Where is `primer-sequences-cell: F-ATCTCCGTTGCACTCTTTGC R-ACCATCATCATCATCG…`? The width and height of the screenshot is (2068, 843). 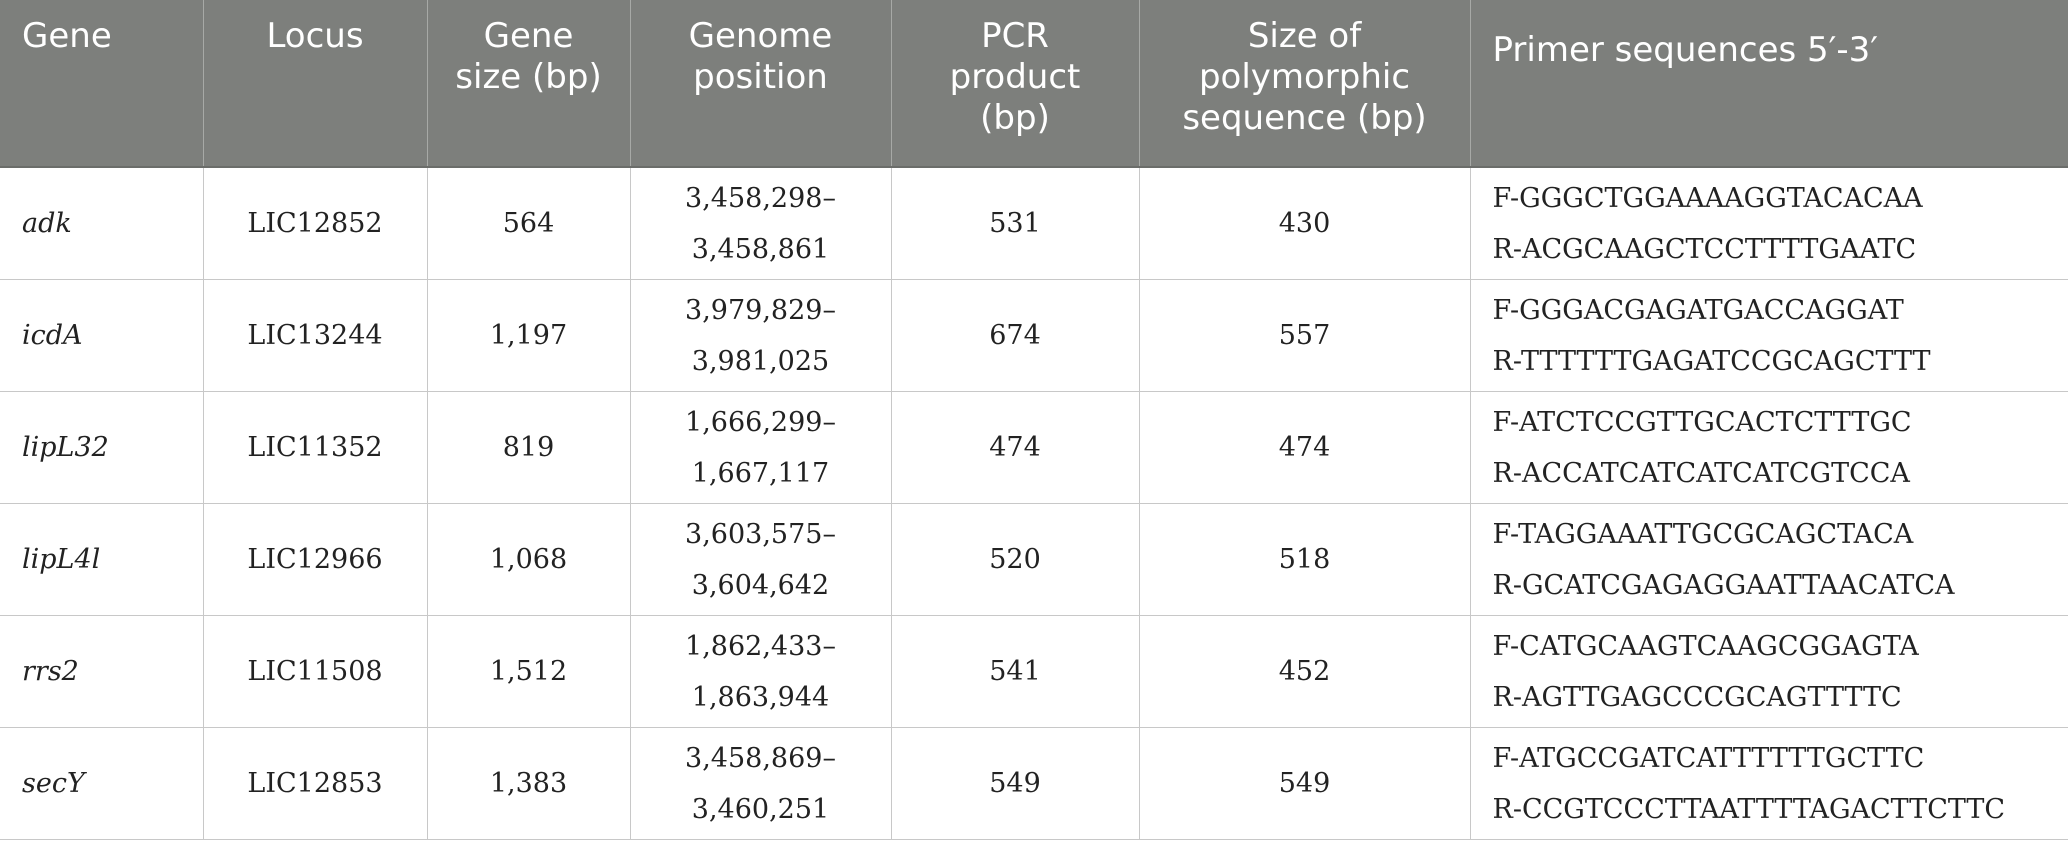
primer-sequences-cell: F-ATCTCCGTTGCACTCTTTGC R-ACCATCATCATCATCG… is located at coordinates (1768, 447).